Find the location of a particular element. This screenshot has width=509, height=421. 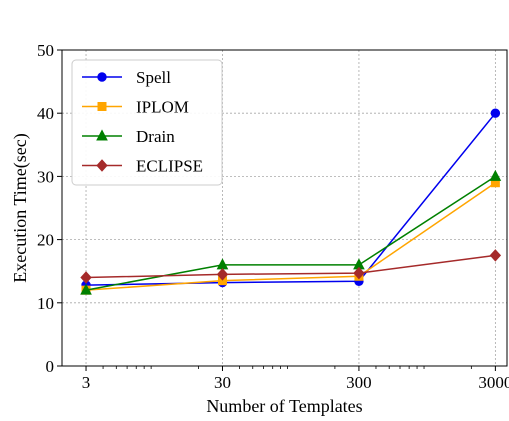

legend-item-eclipse: ECLIPSE is located at coordinates (142, 166).